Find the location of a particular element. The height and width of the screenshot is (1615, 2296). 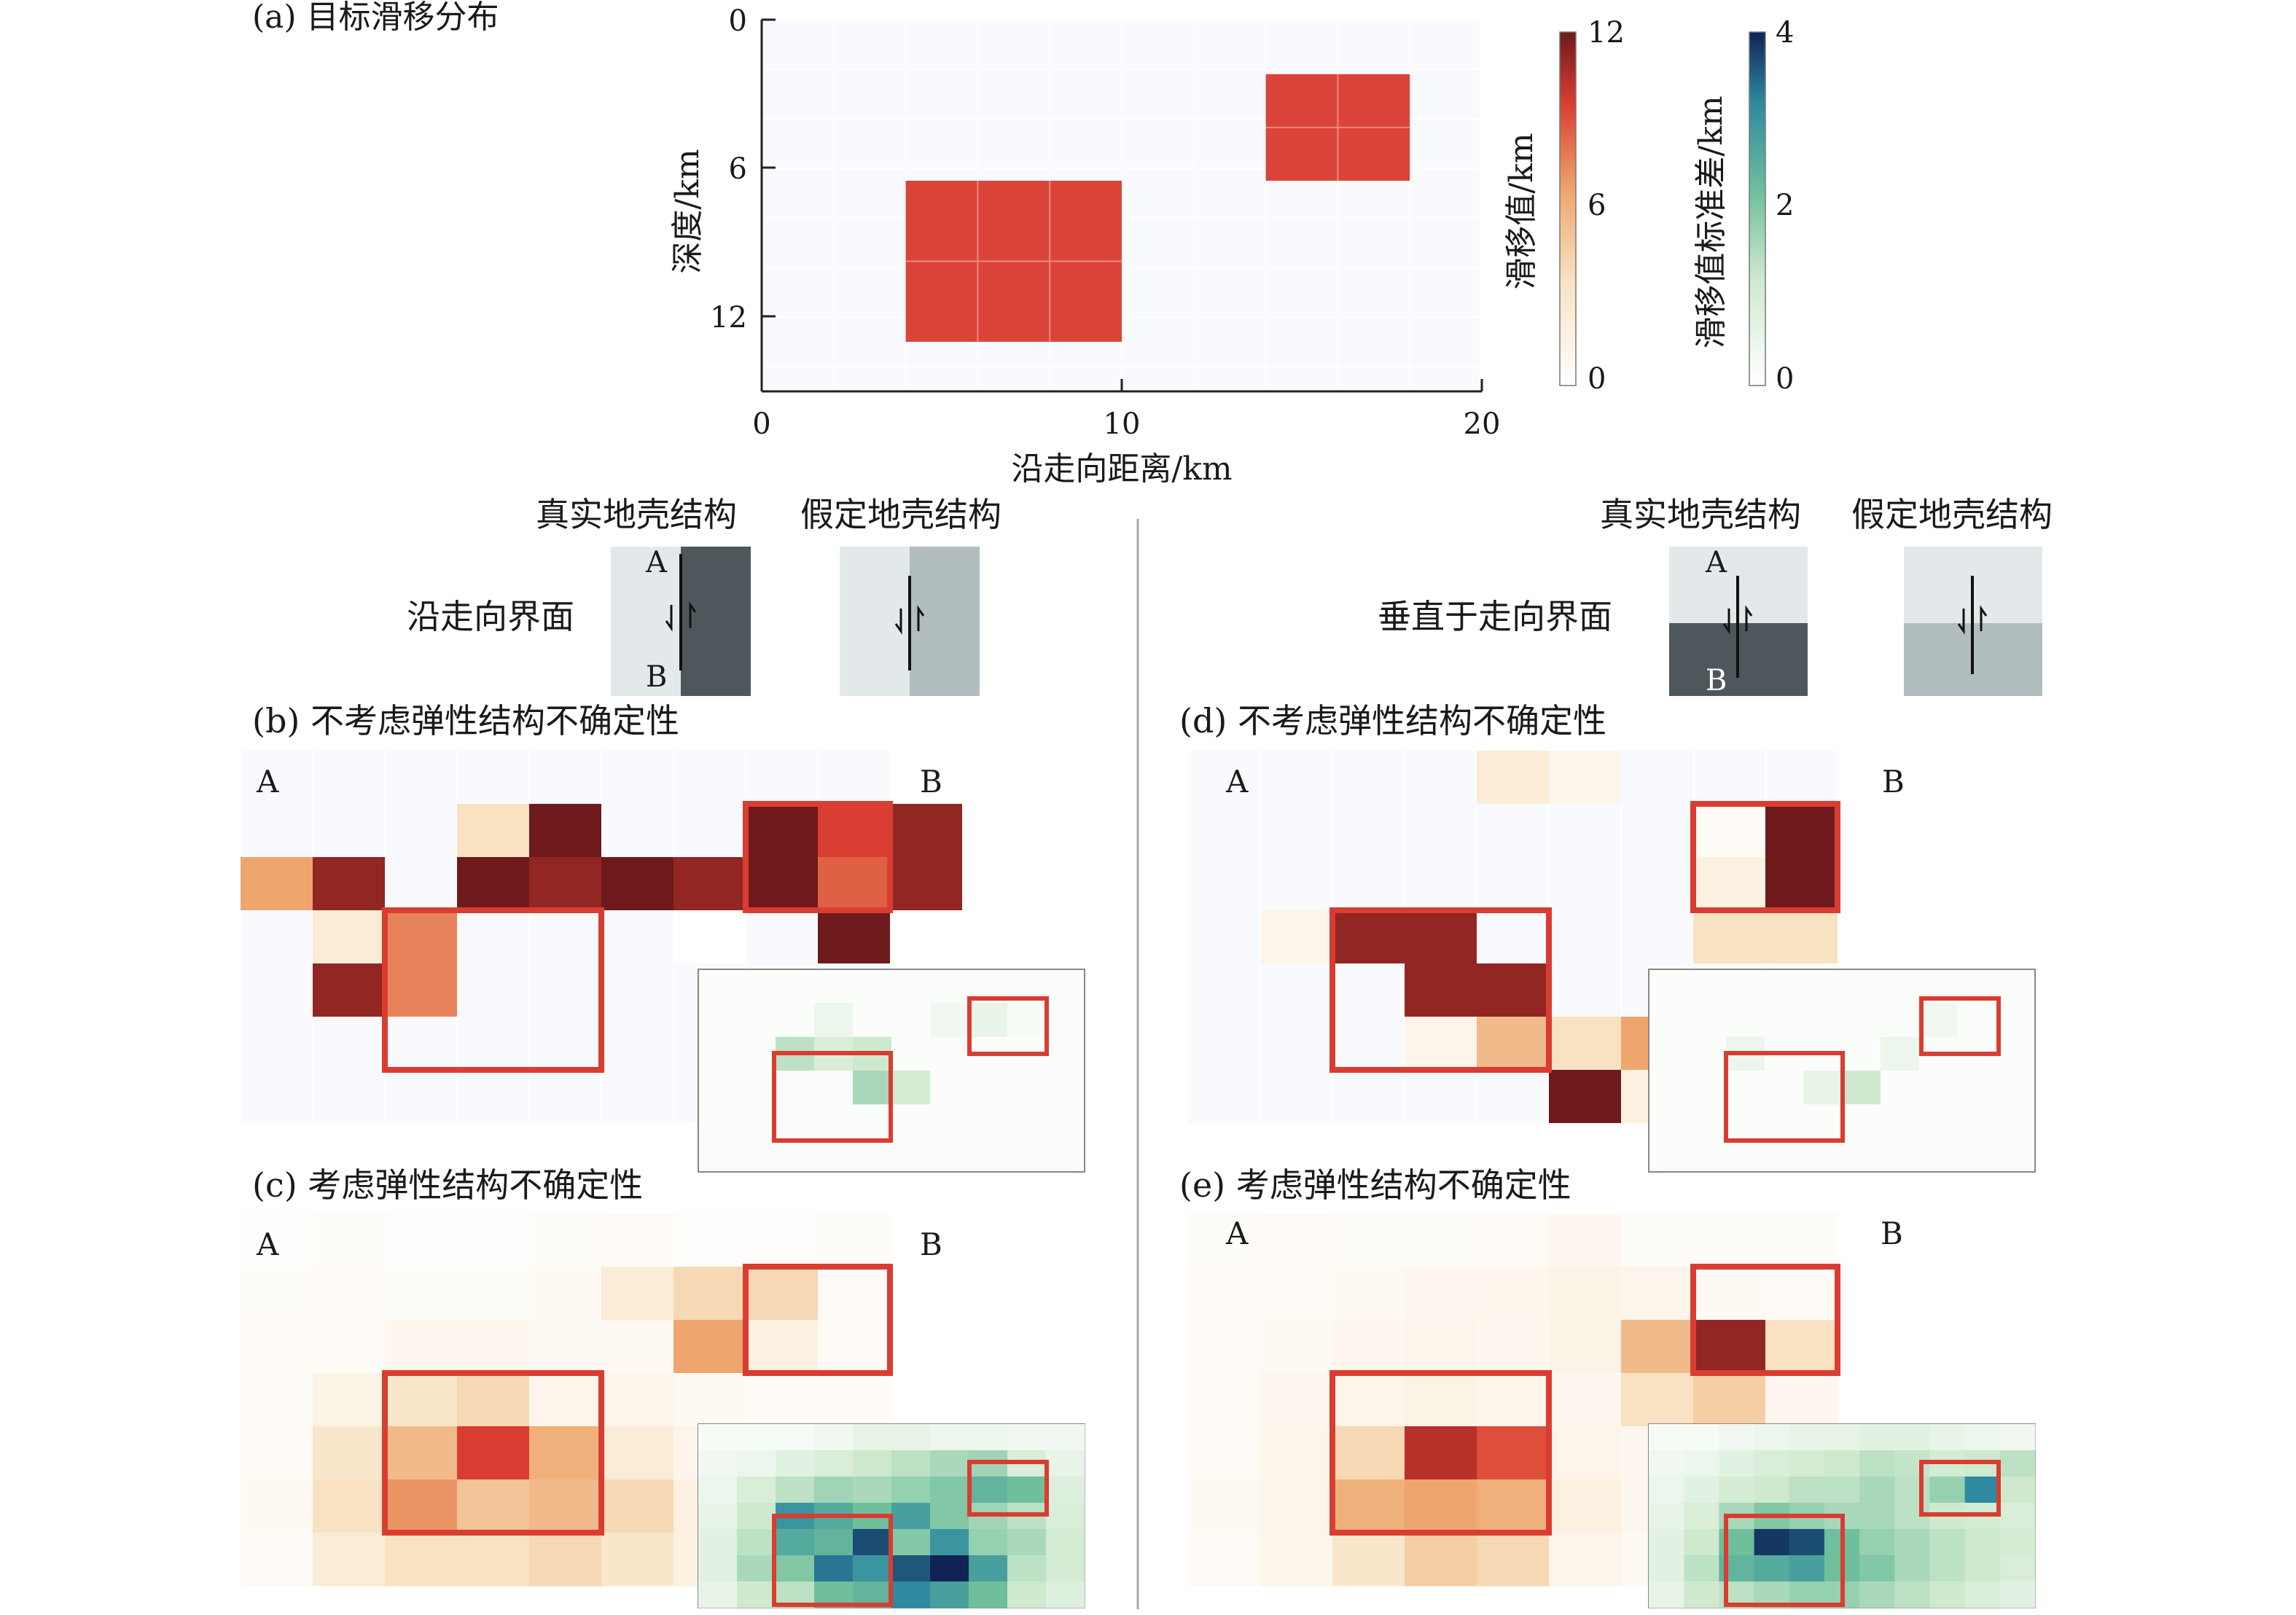

slip-map-e is located at coordinates (1611, 1411).